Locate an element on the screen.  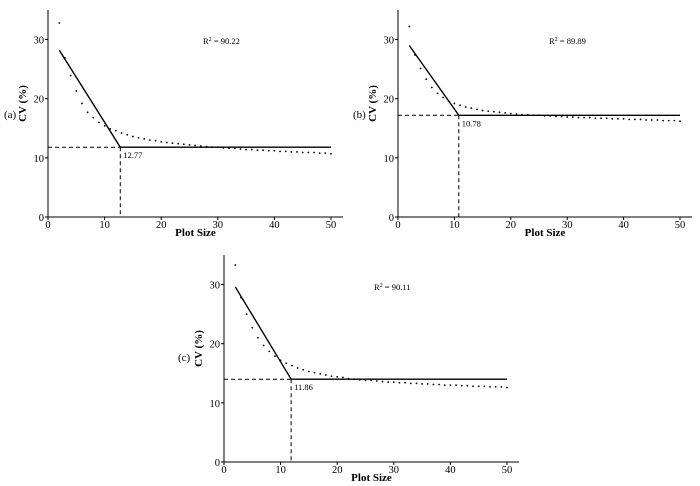
panel-label: (c) is located at coordinates (184, 358).